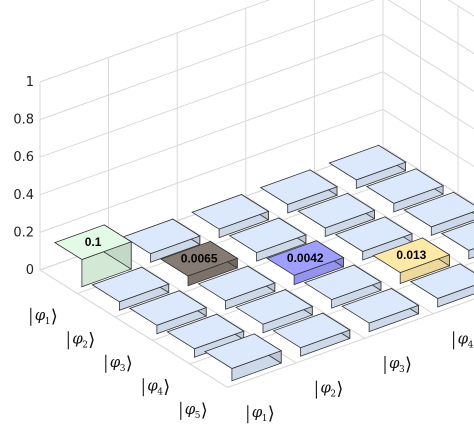  What do you see at coordinates (367, 166) in the screenshot?
I see `bar-φ1-φ5` at bounding box center [367, 166].